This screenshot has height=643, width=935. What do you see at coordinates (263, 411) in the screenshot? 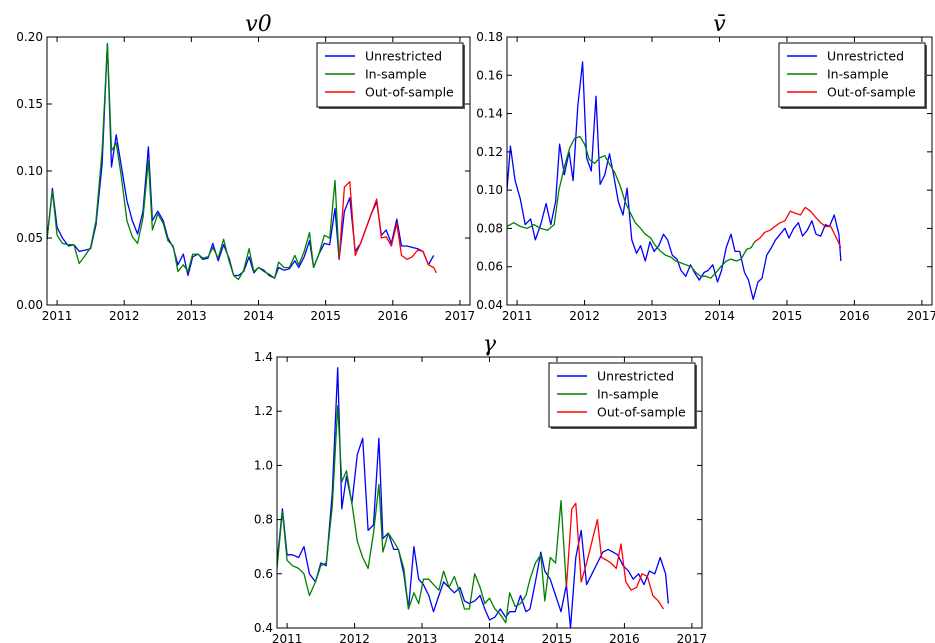
I see `y-tick-label: 1.2` at bounding box center [263, 411].